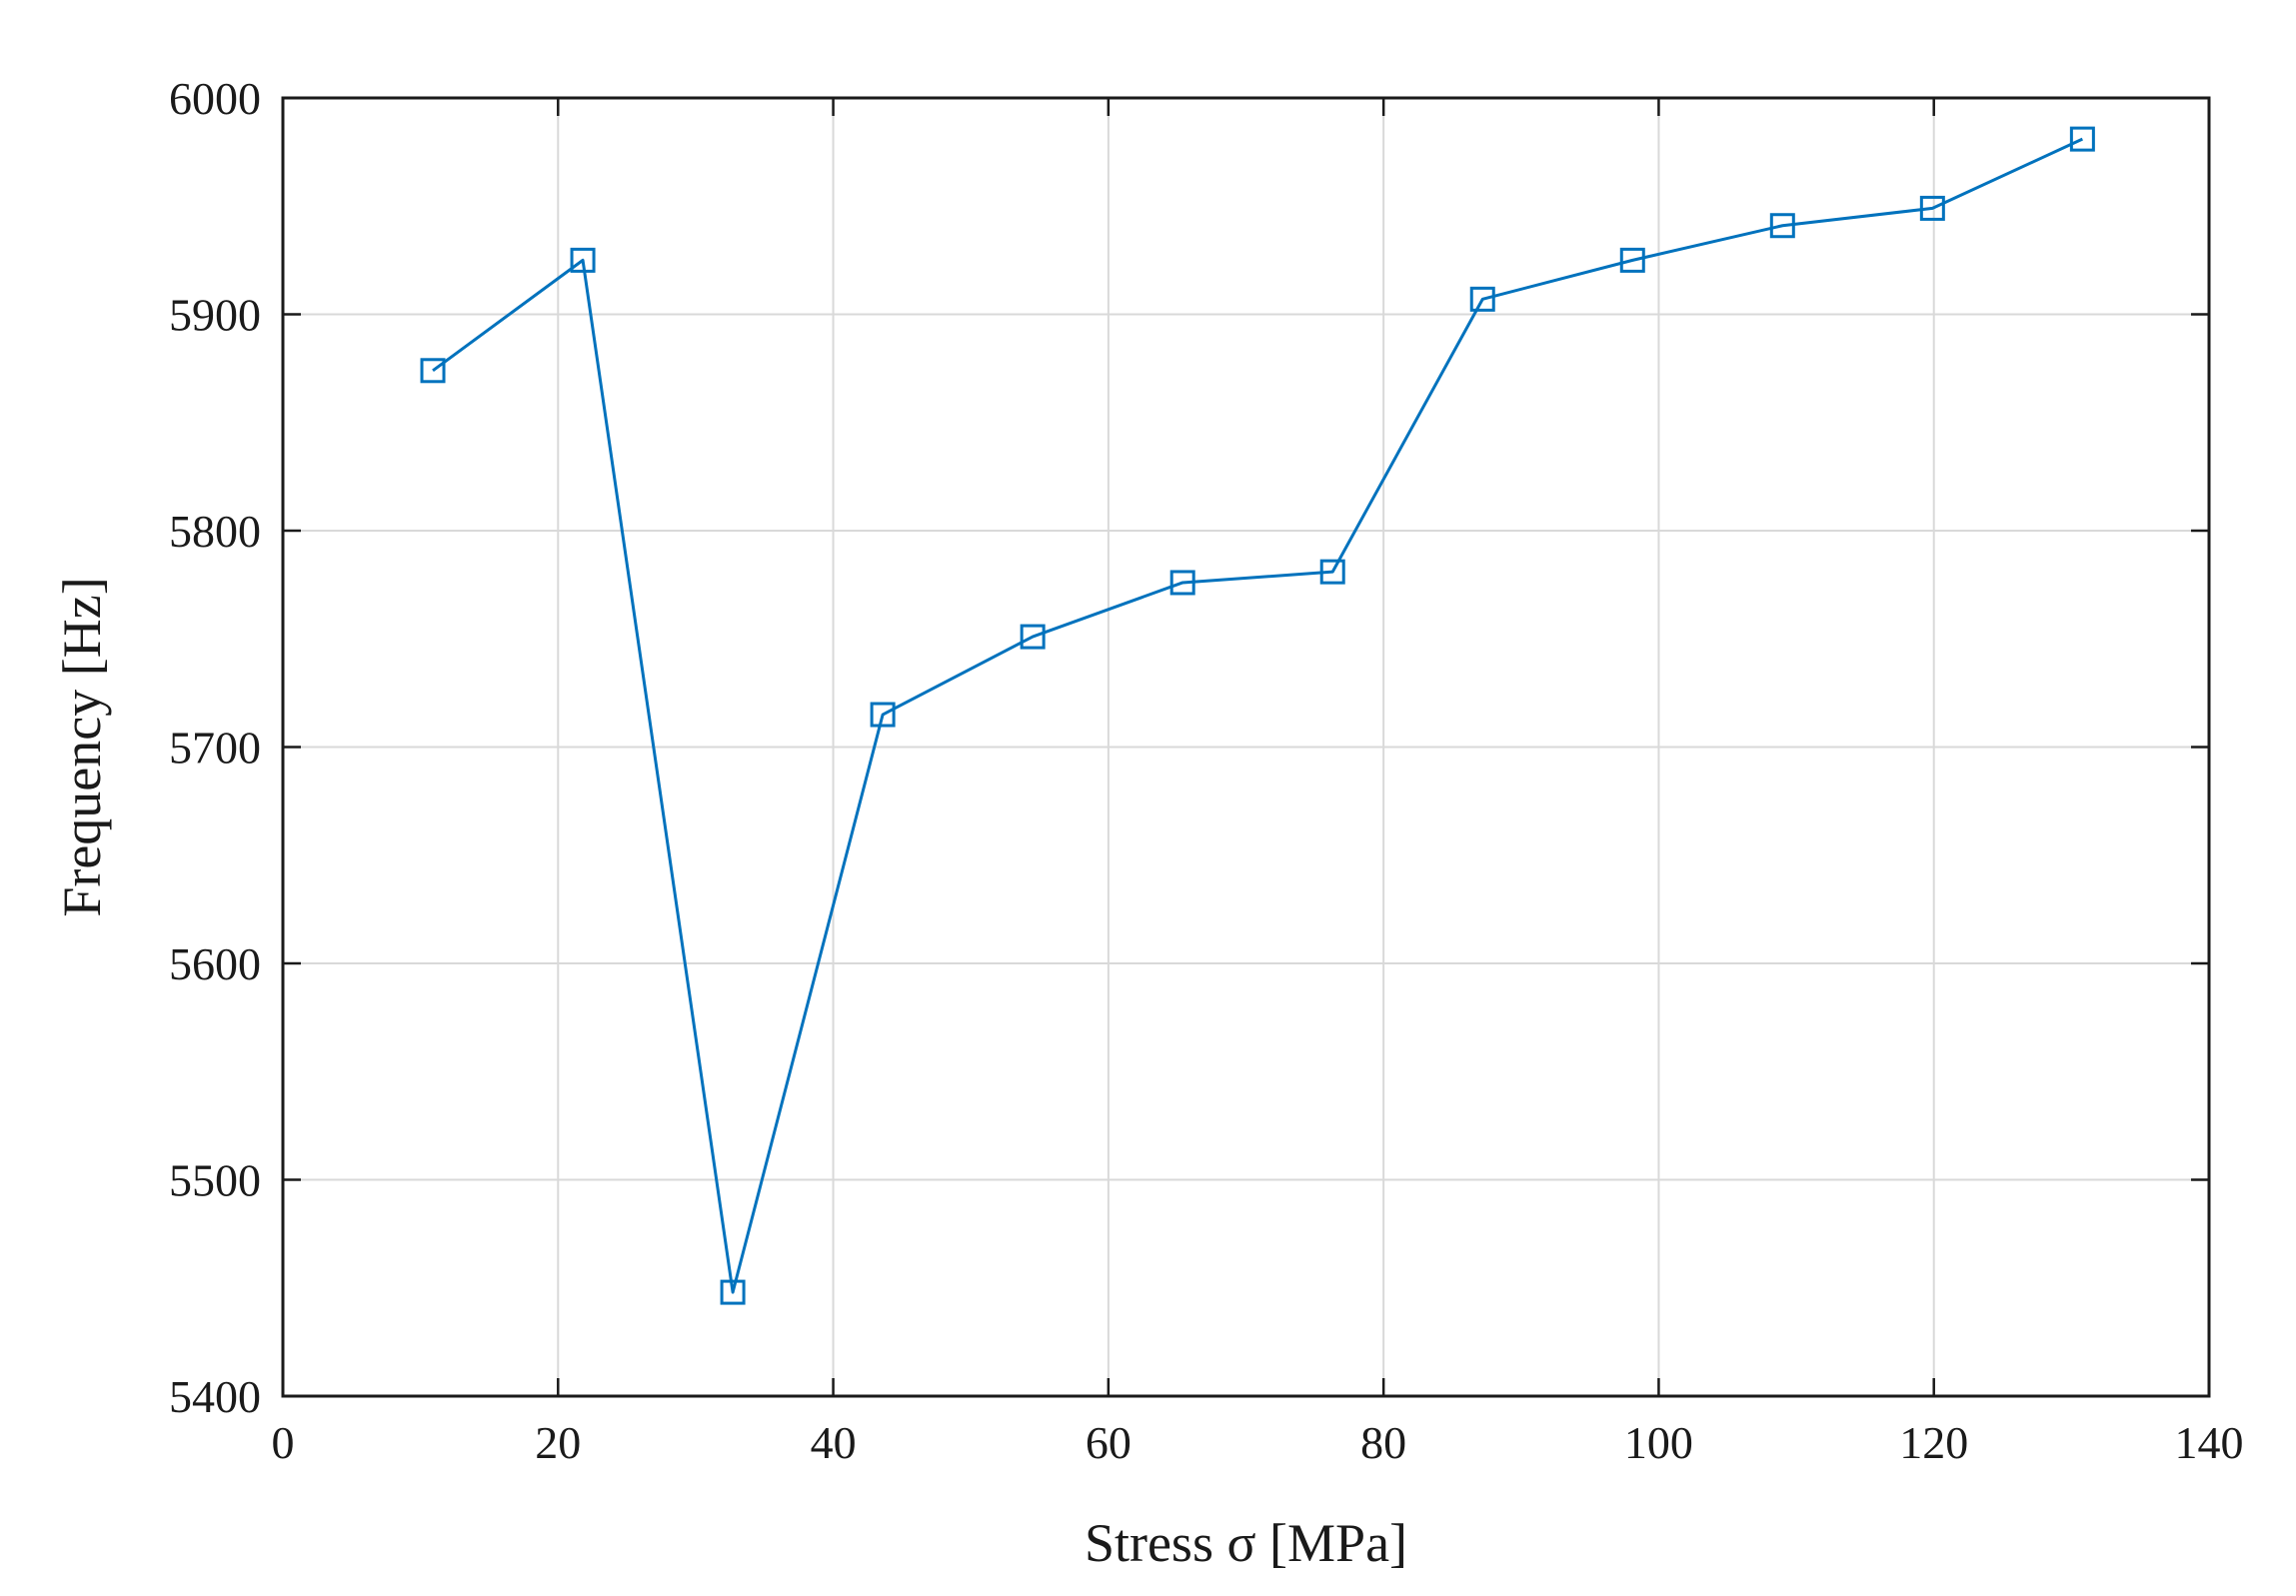 The height and width of the screenshot is (1596, 2296). Describe the element at coordinates (215, 963) in the screenshot. I see `y-tick-label: 5600` at that location.